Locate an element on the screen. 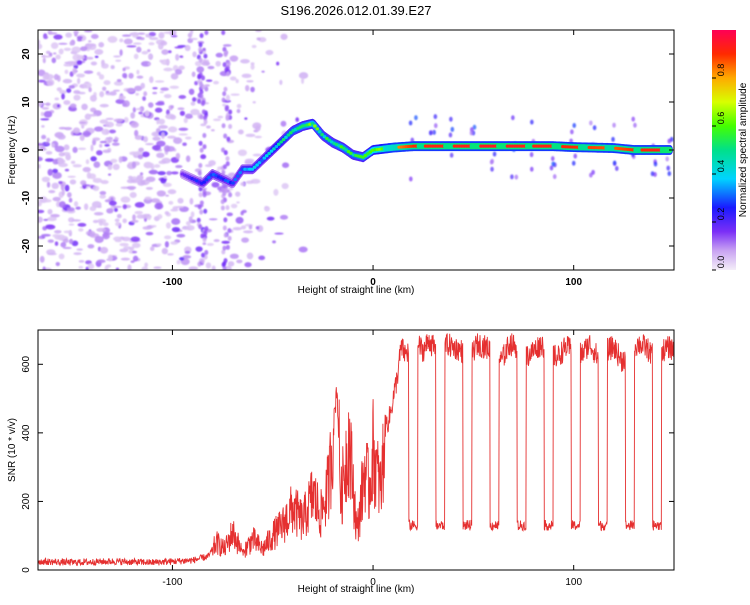  snr-x-tick-label: -100 is located at coordinates (172, 582).